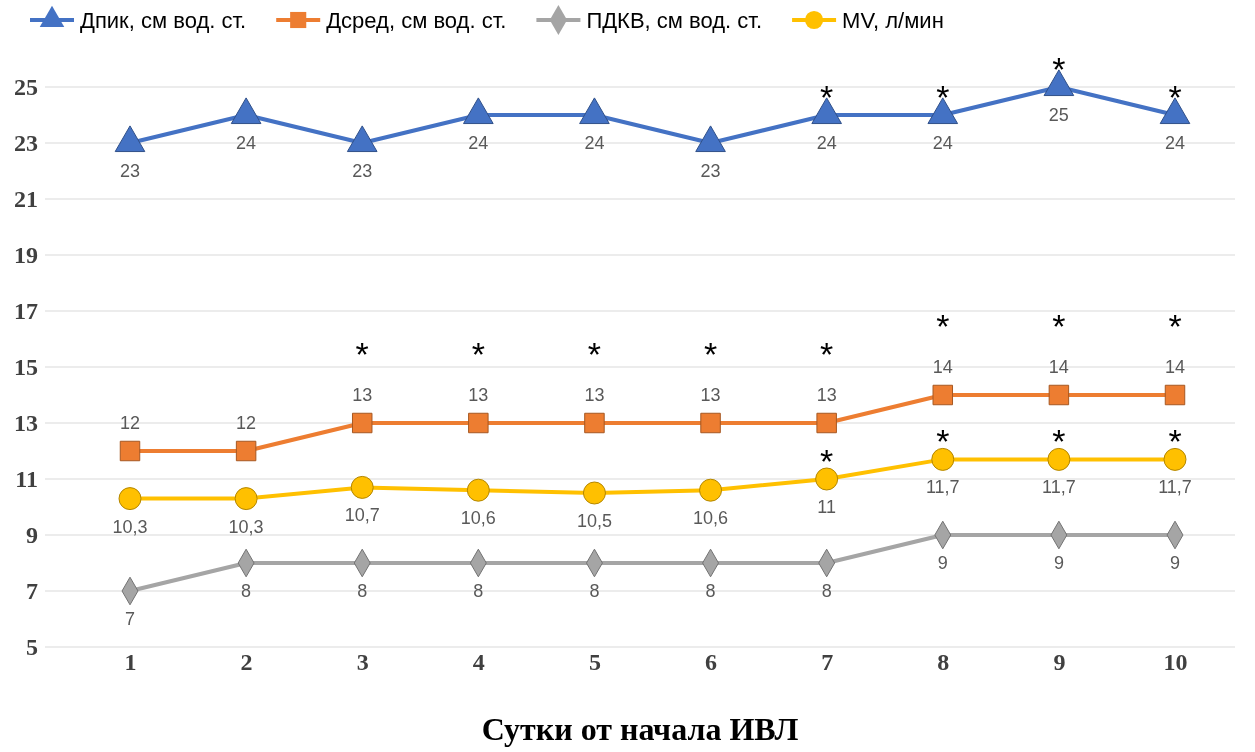 Image resolution: width=1255 pixels, height=752 pixels. Describe the element at coordinates (163, 20) in the screenshot. I see `legend-label: Дпик, см вод. ст.` at that location.